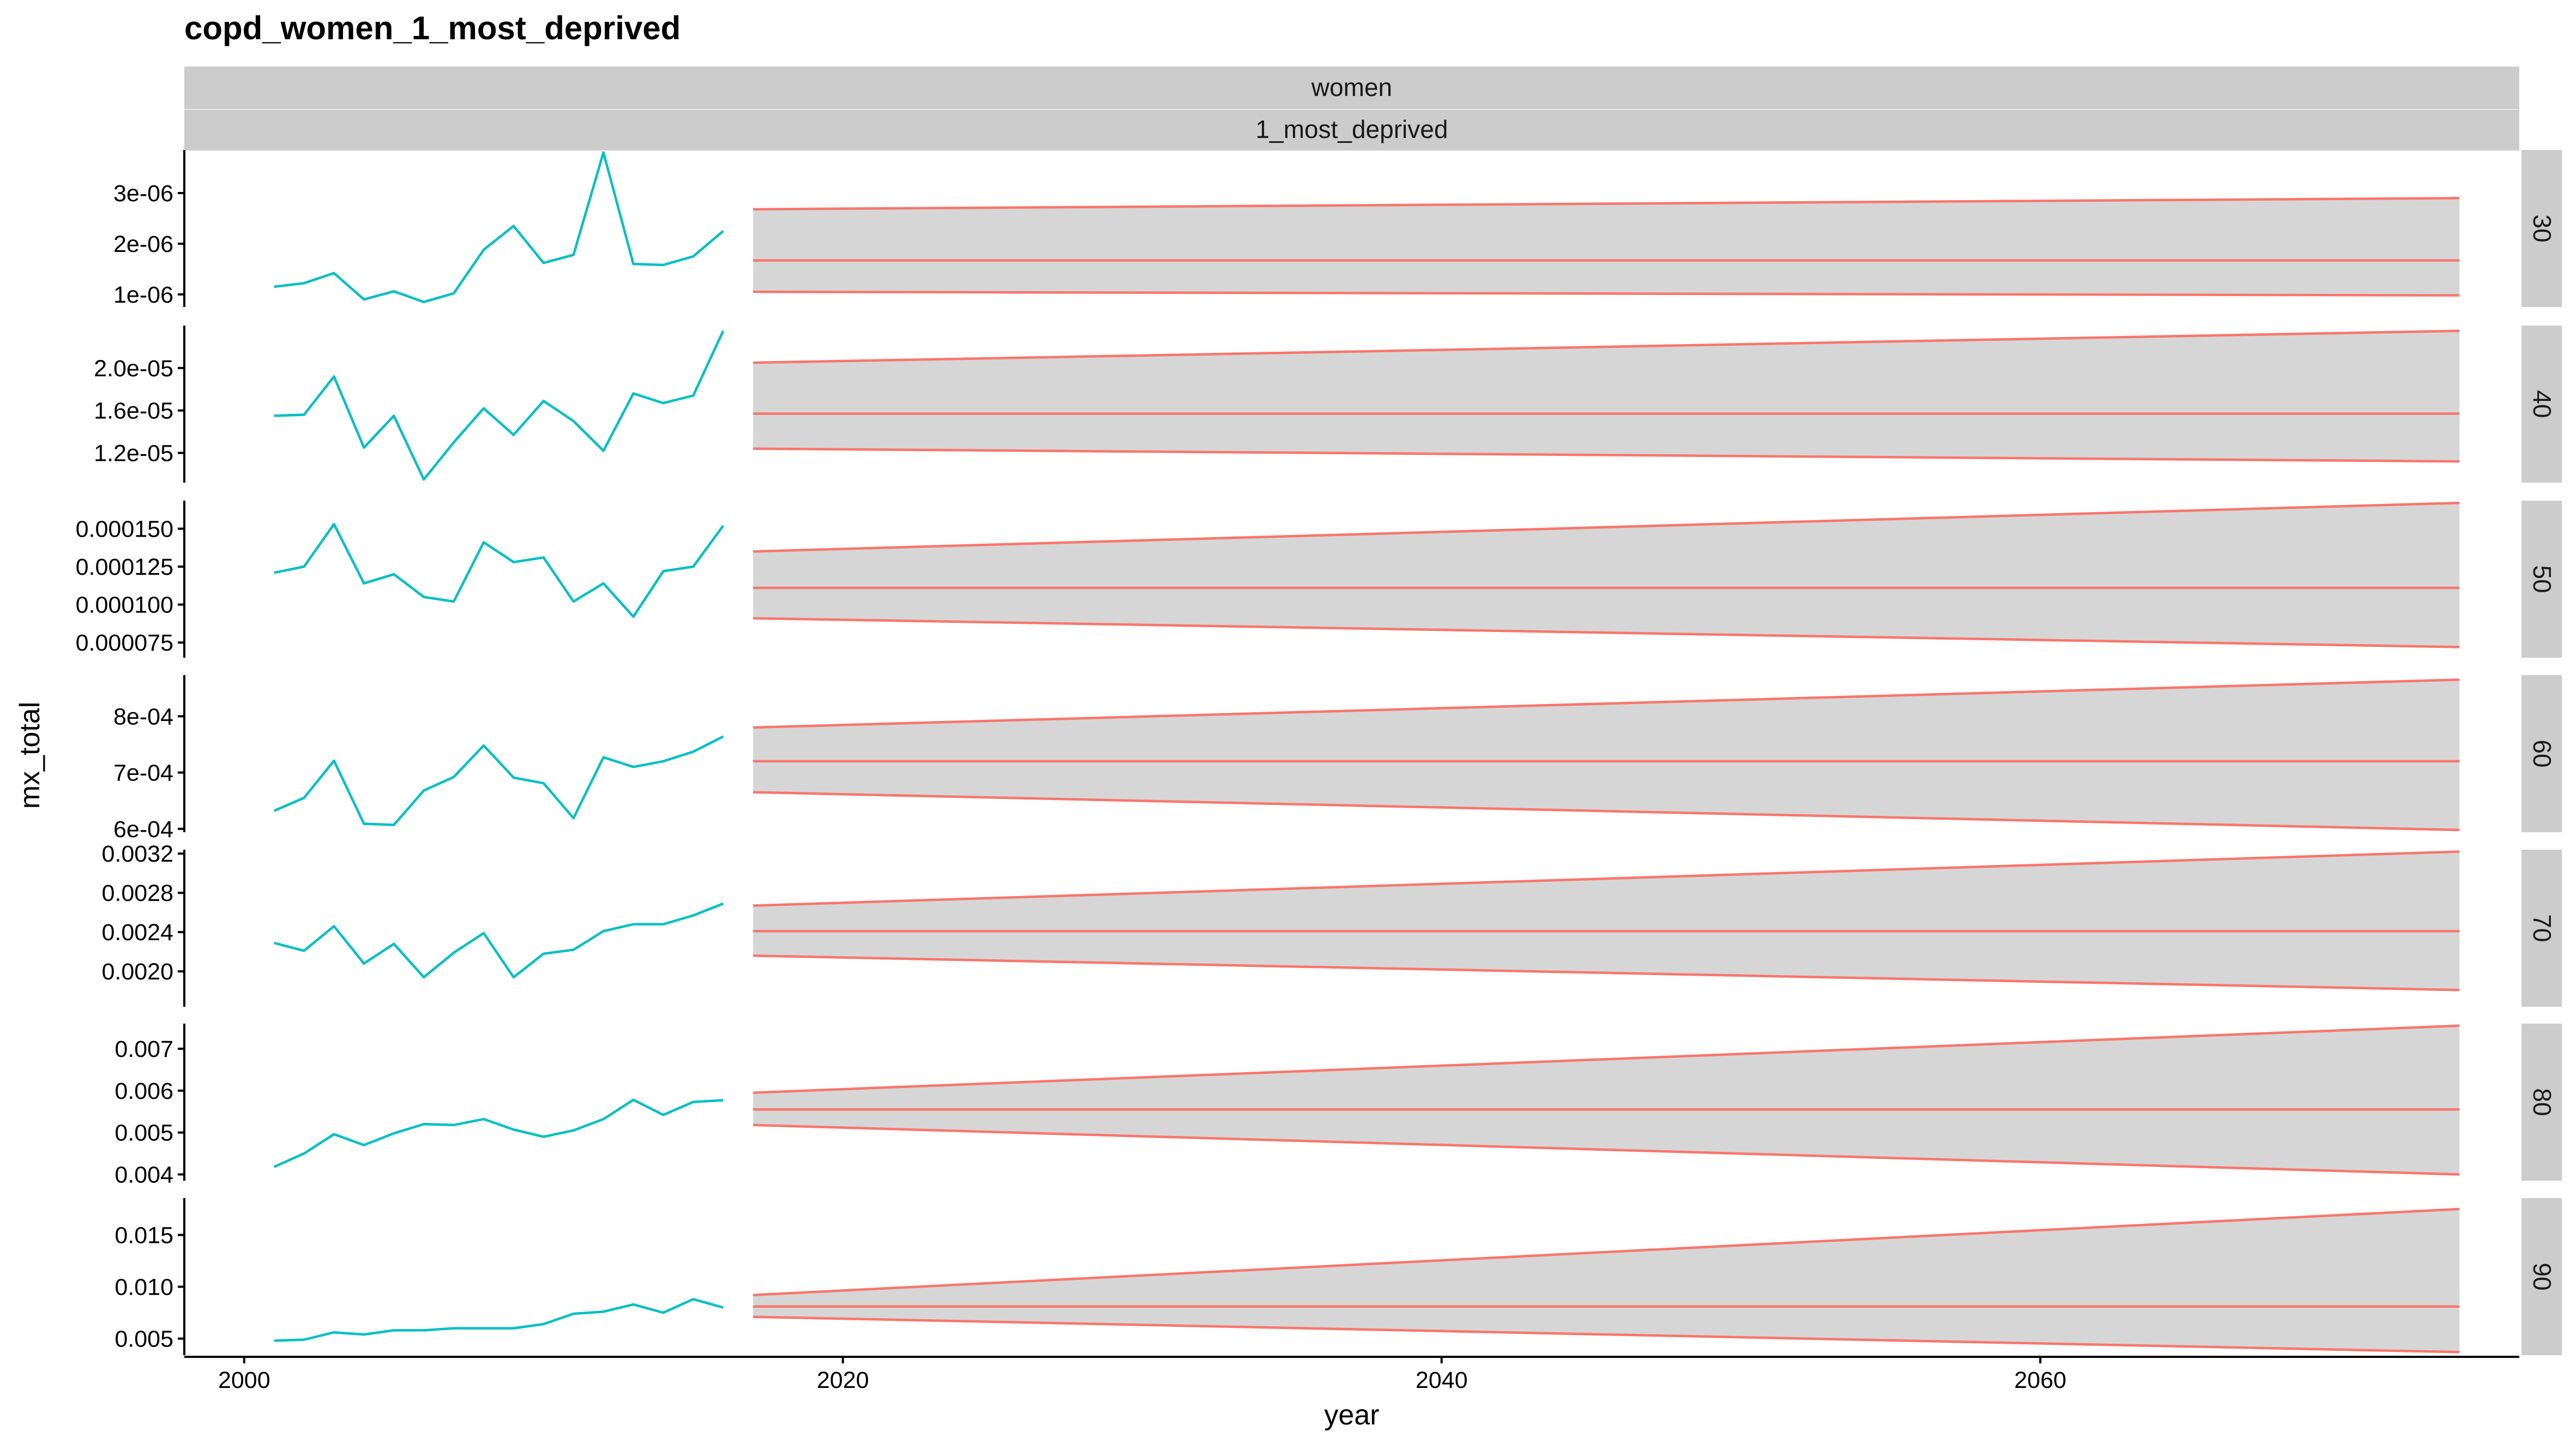 The width and height of the screenshot is (2576, 1449). What do you see at coordinates (137, 972) in the screenshot?
I see `y-tick-label: 0.0020` at bounding box center [137, 972].